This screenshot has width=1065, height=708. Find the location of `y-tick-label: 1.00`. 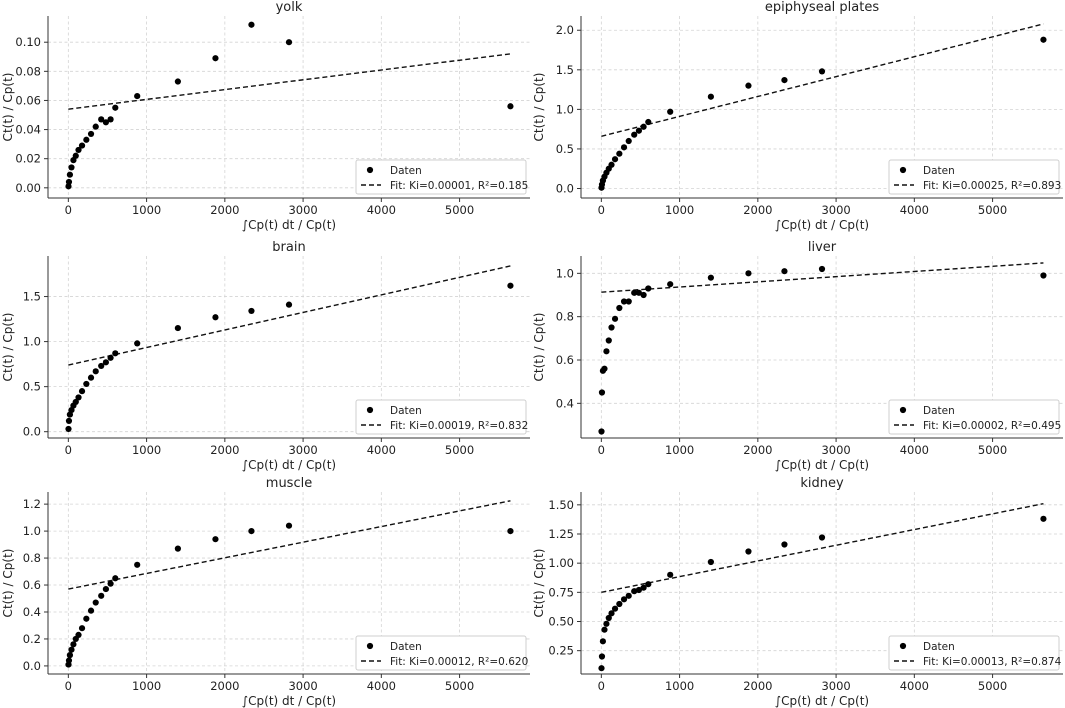

y-tick-label: 1.00 is located at coordinates (561, 563).